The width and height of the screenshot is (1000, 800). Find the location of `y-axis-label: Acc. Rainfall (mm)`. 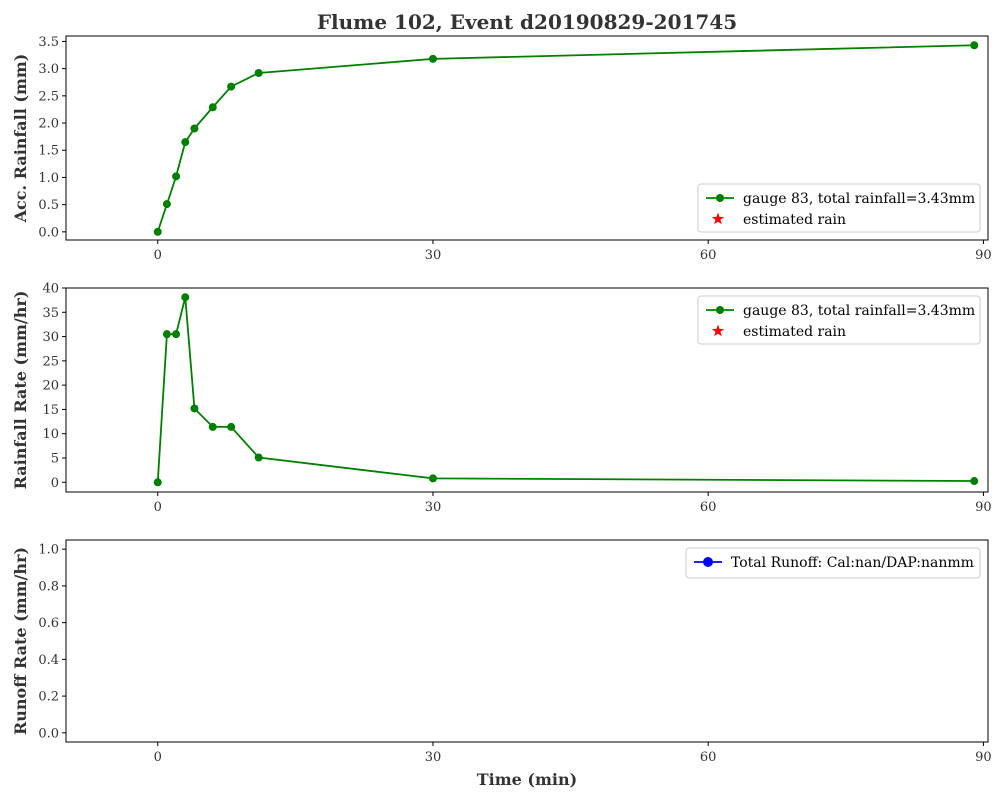

y-axis-label: Acc. Rainfall (mm) is located at coordinates (20, 139).